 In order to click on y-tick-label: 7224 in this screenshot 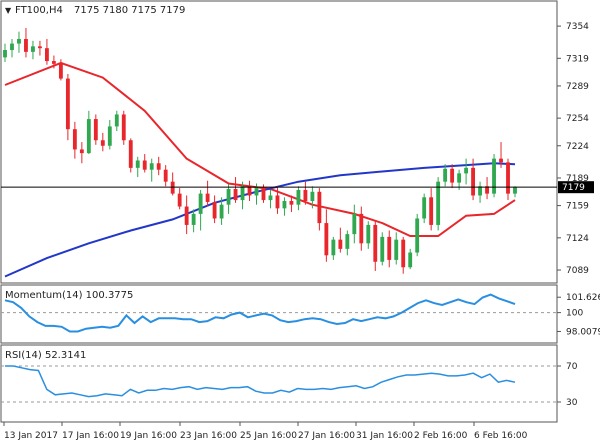, I will do `click(577, 147)`.